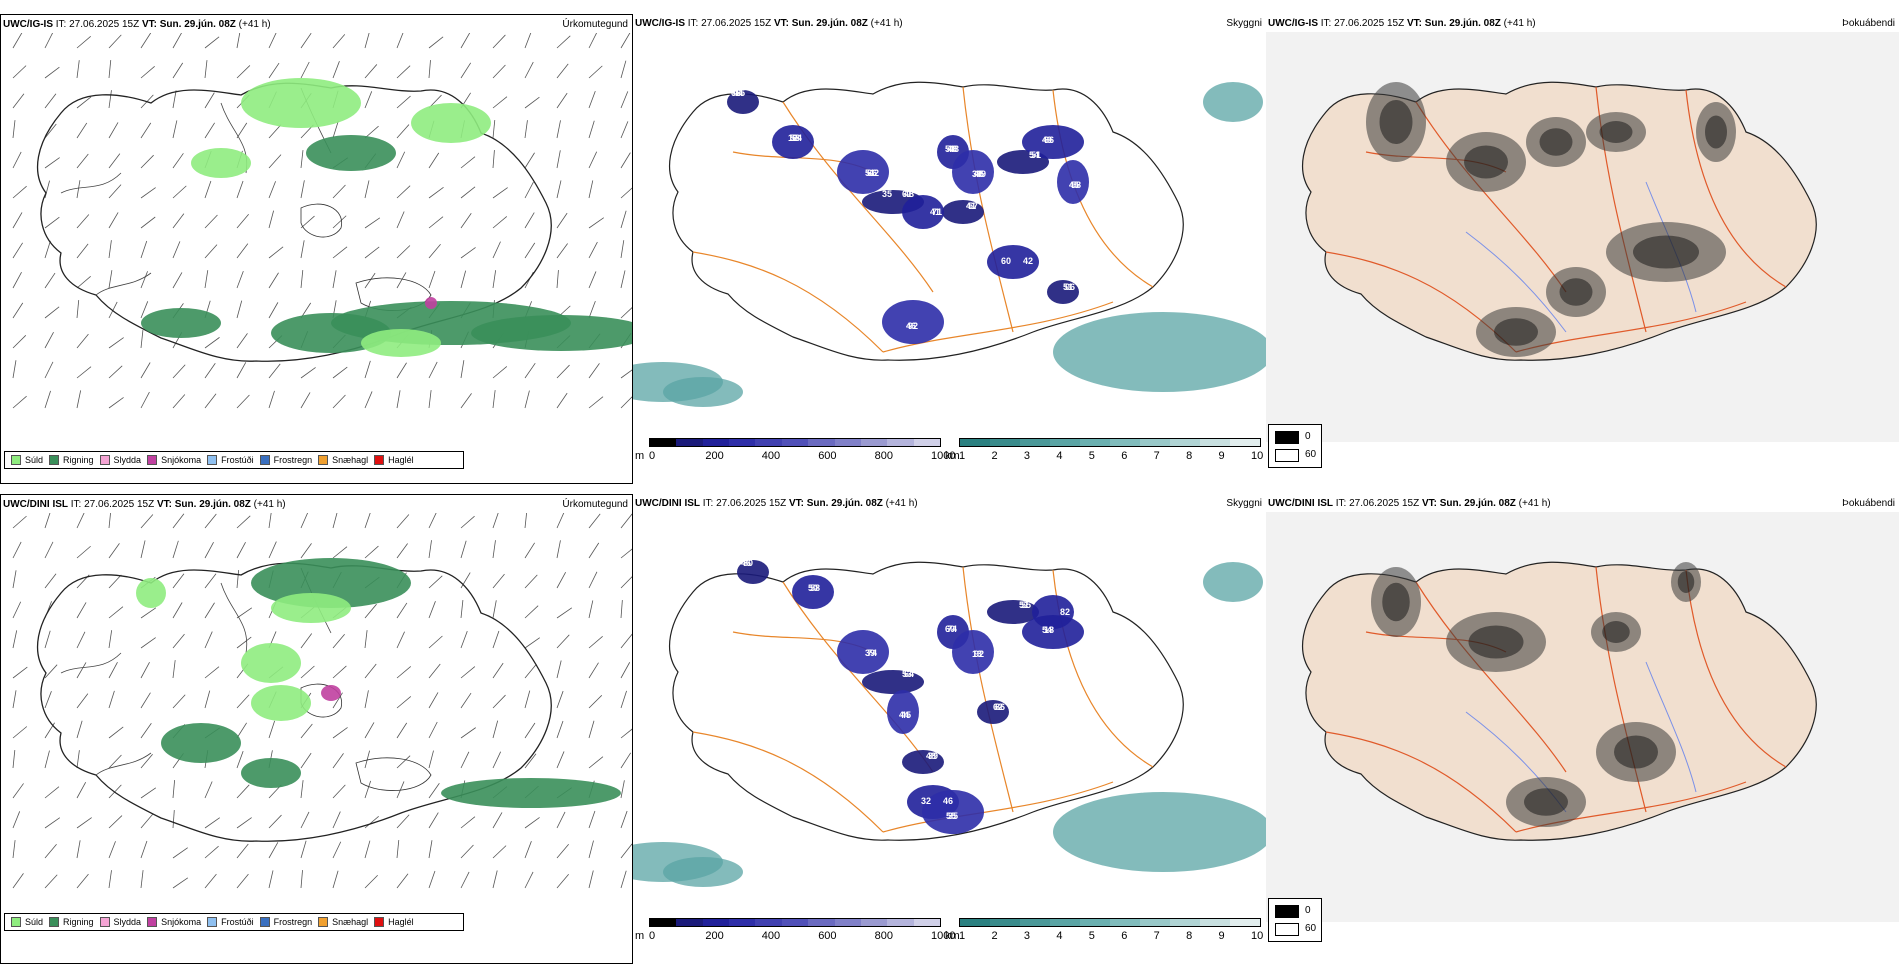 This screenshot has width=1900, height=964. I want to click on cloud-base-label: 45, so click(979, 174).